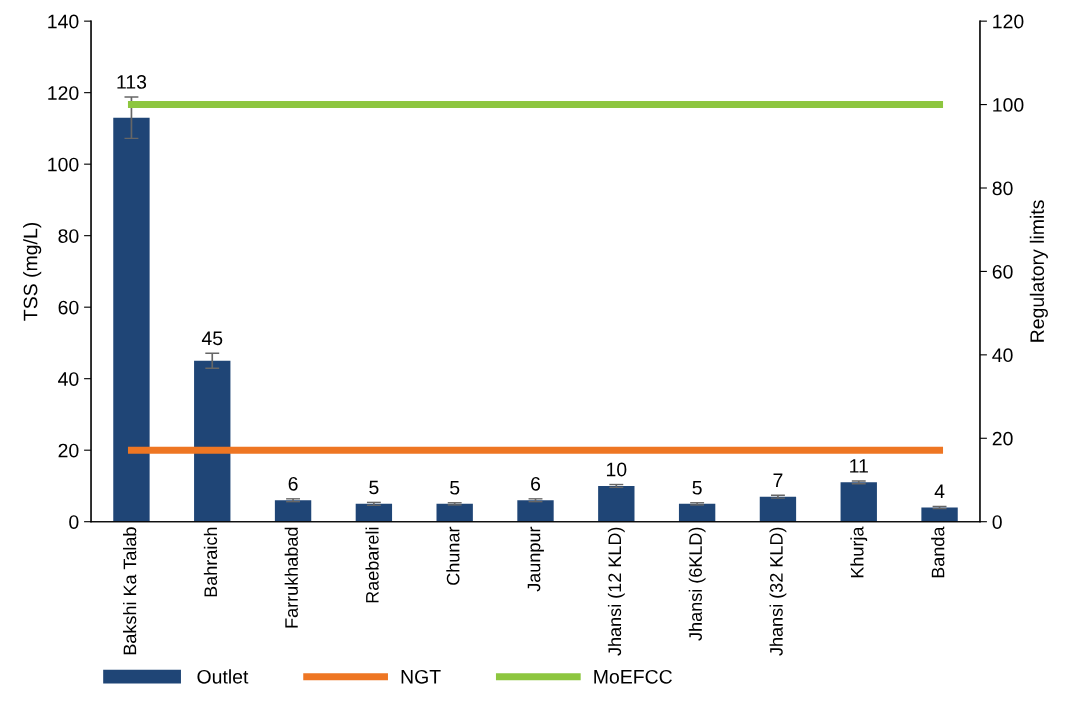 This screenshot has width=1071, height=705. I want to click on y2-tick-label: 80, so click(1002, 188).